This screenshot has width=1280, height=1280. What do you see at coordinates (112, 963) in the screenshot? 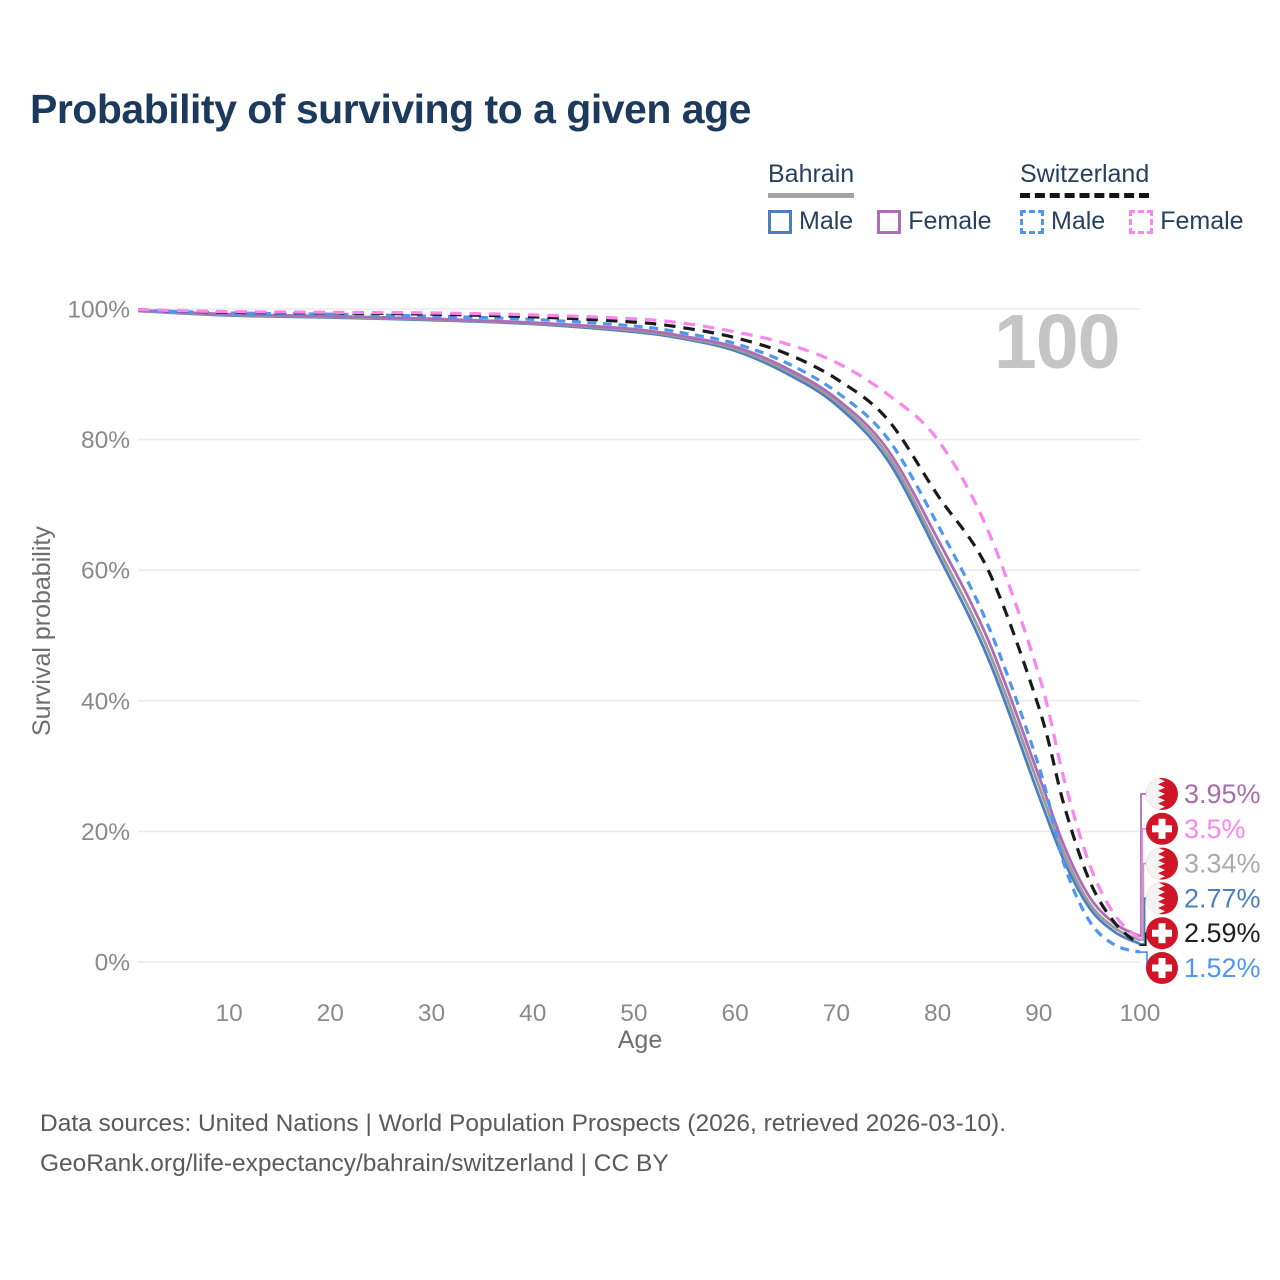
I see `y-tick-label: 0%` at bounding box center [112, 963].